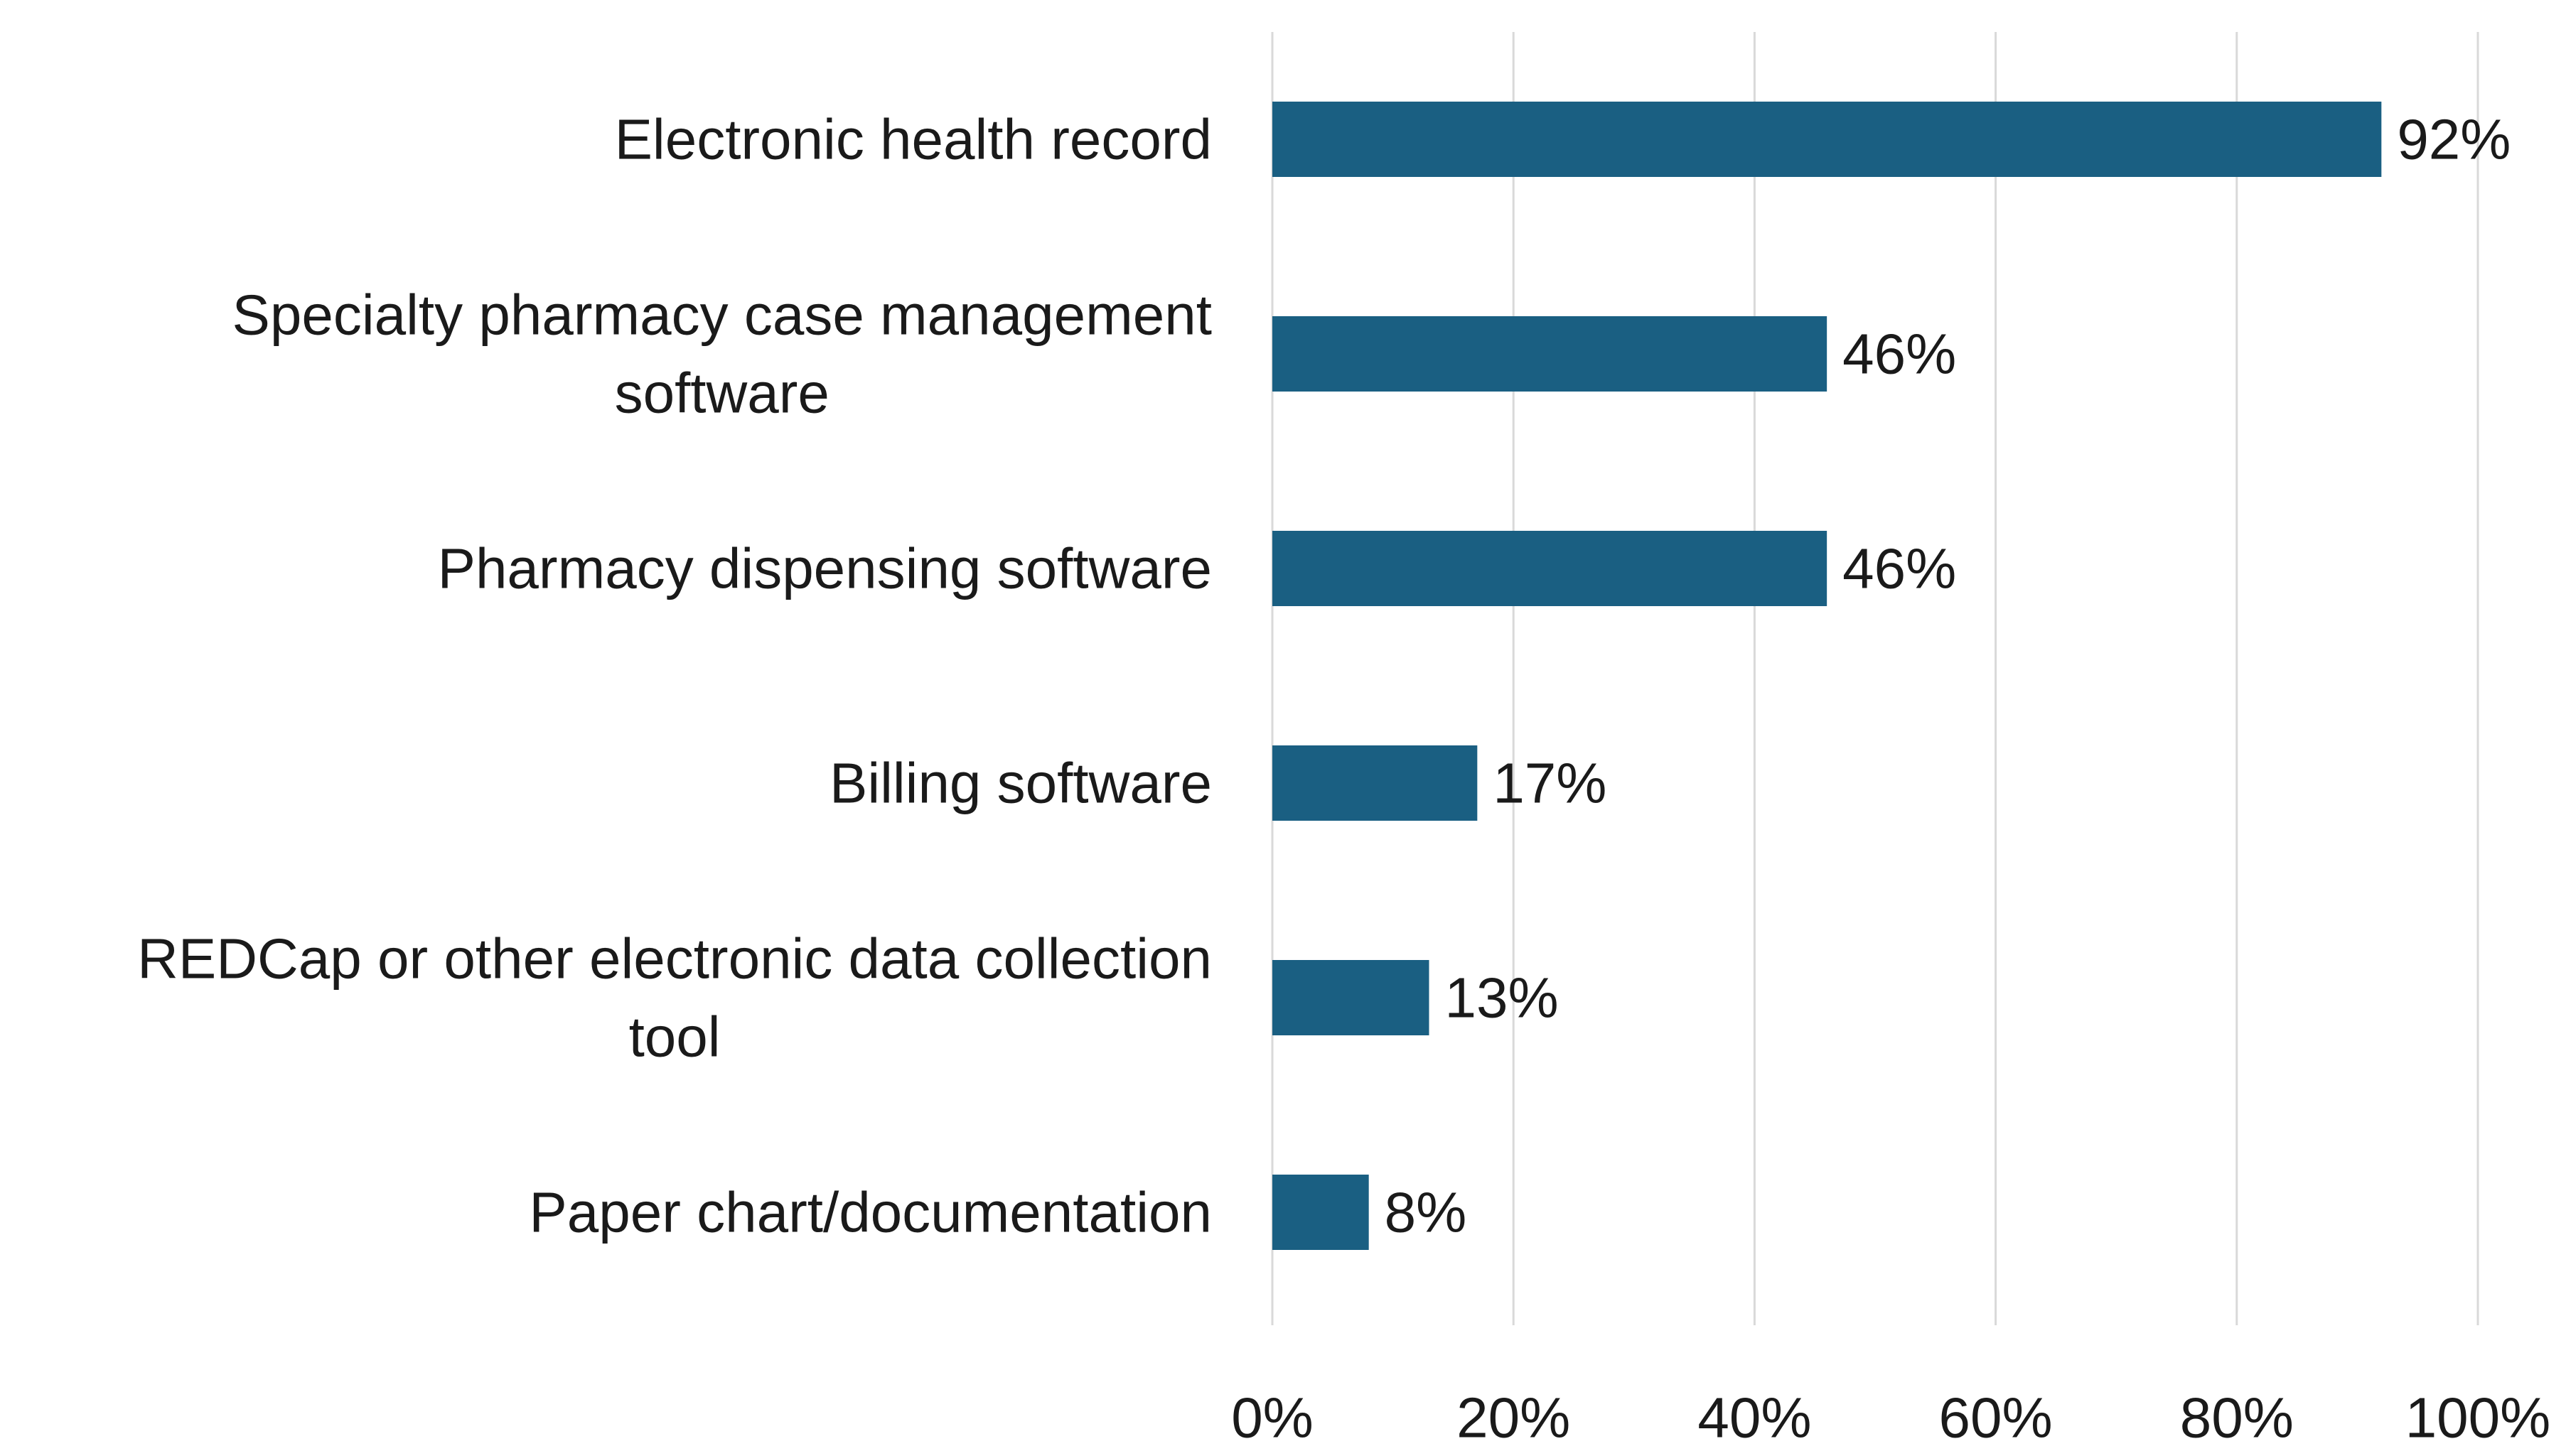  Describe the element at coordinates (675, 1037) in the screenshot. I see `category-label: tool` at that location.